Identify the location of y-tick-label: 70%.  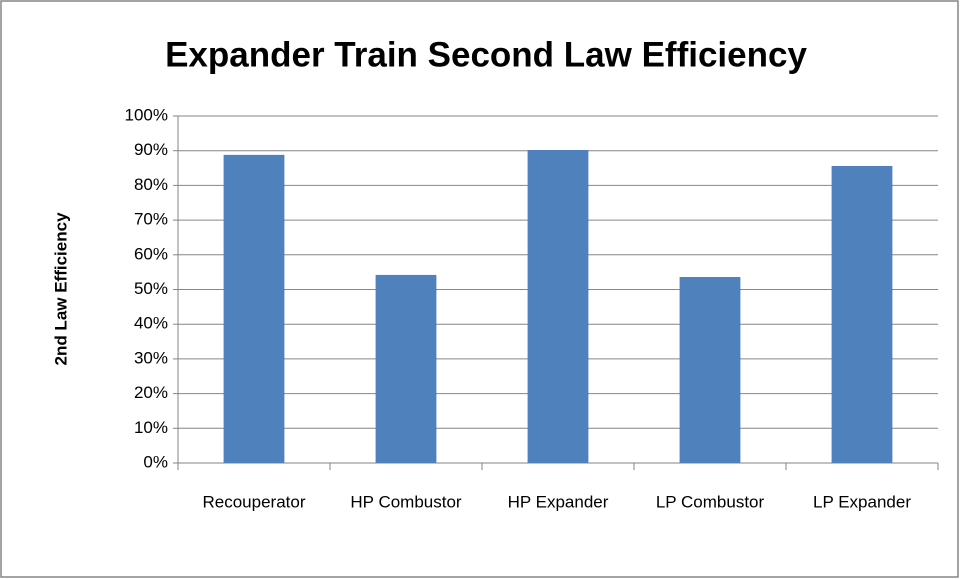
(151, 219).